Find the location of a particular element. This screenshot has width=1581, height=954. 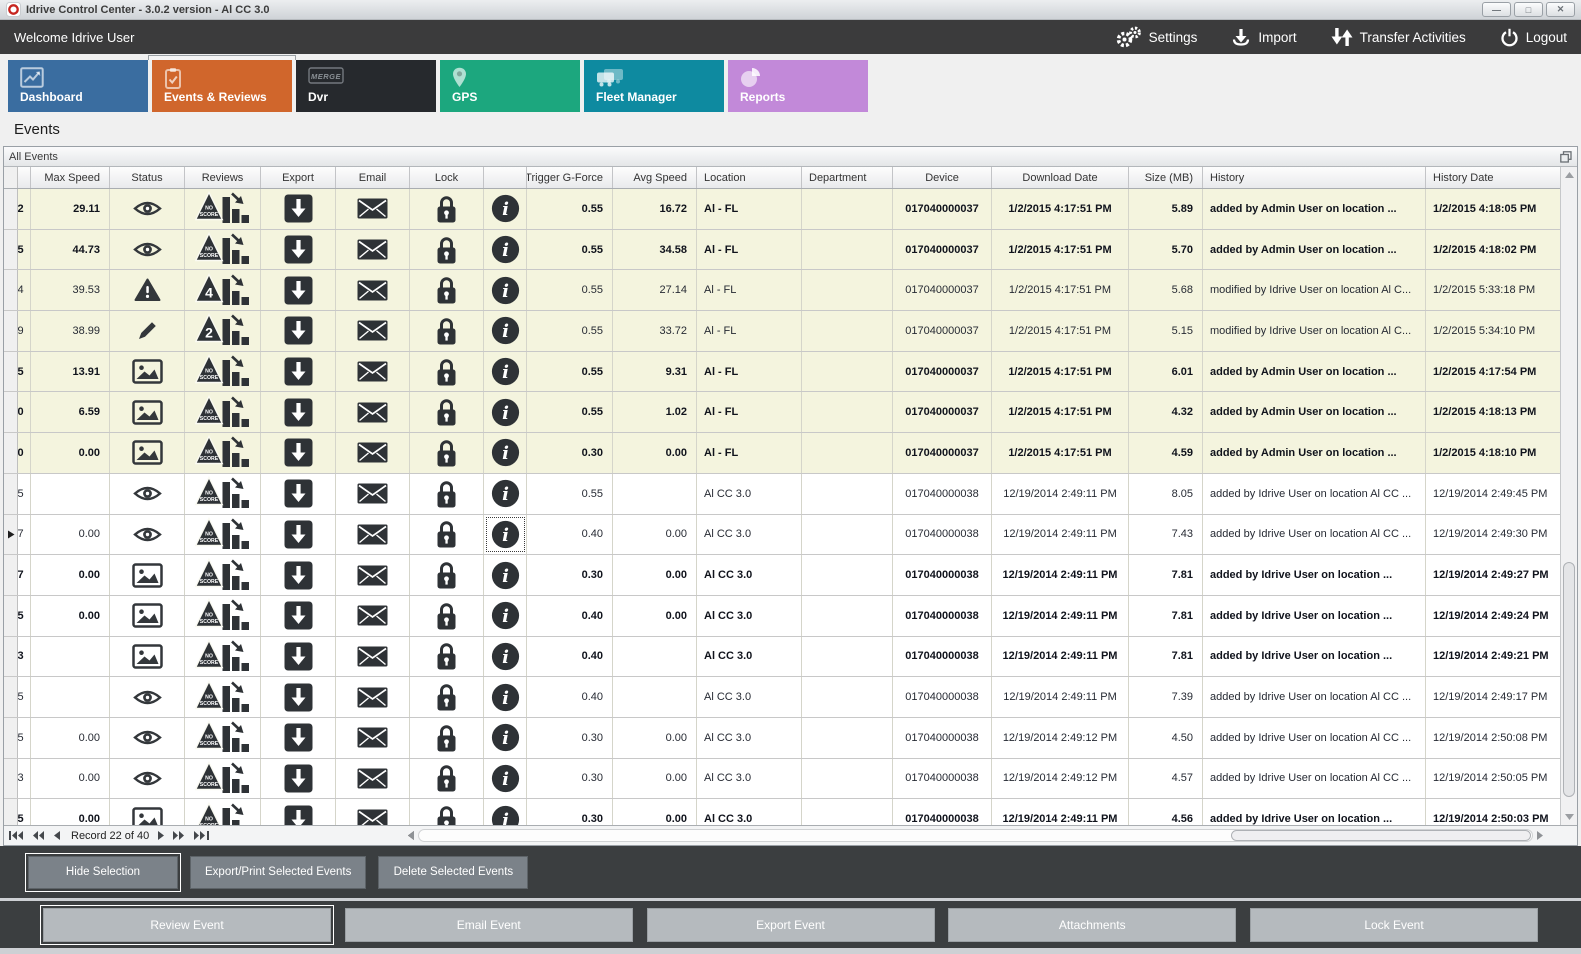

review-score-icon: 2 is located at coordinates (222, 330).